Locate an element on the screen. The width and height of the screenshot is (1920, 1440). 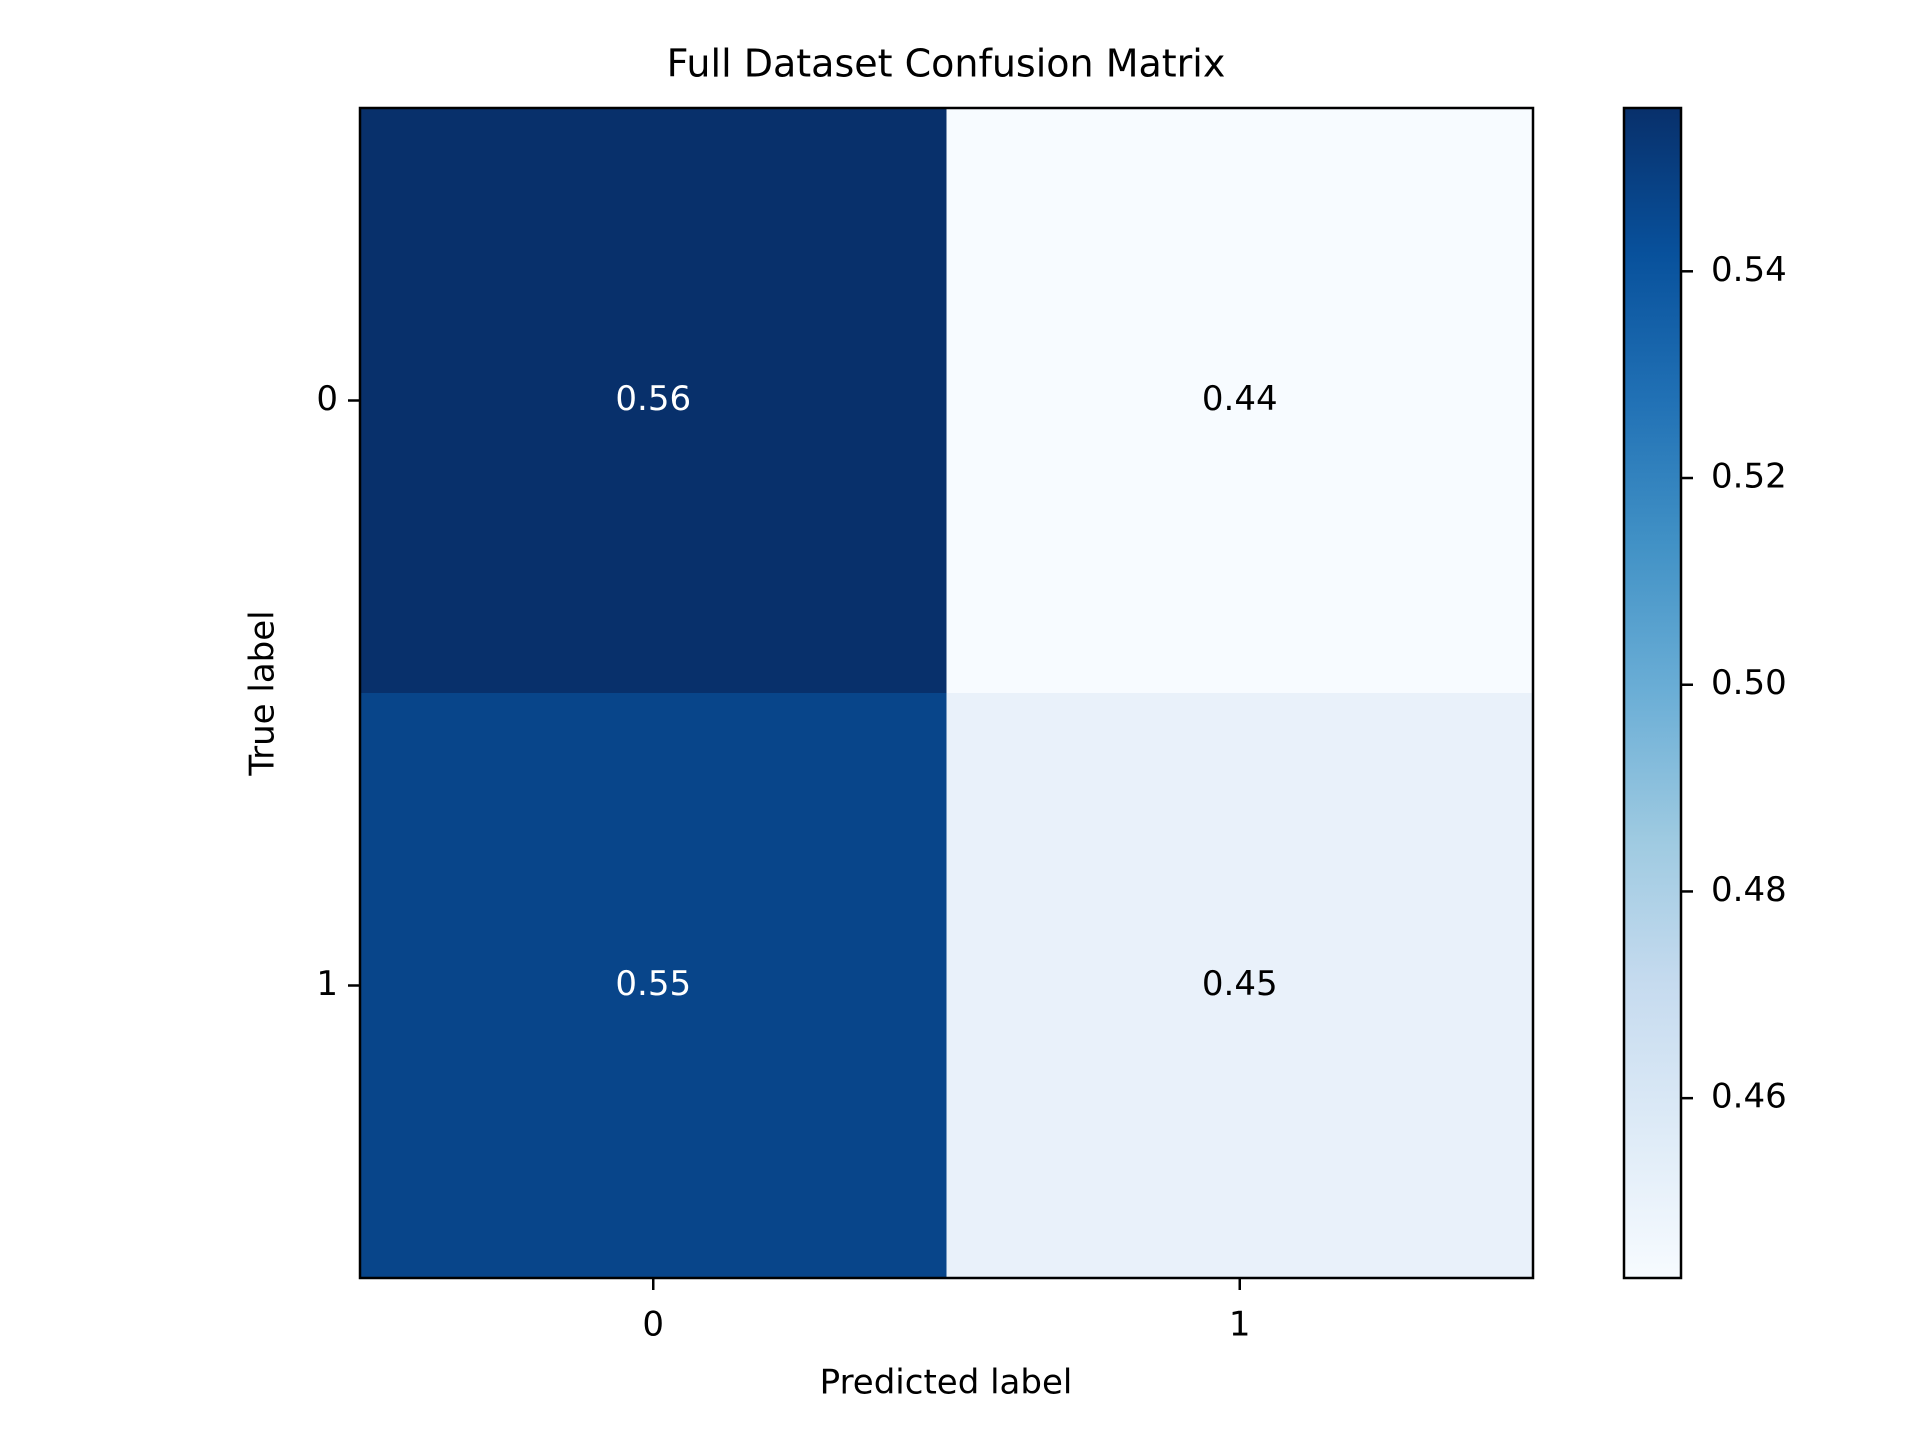
colorbar-tick-label: 0.52 is located at coordinates (1749, 477).